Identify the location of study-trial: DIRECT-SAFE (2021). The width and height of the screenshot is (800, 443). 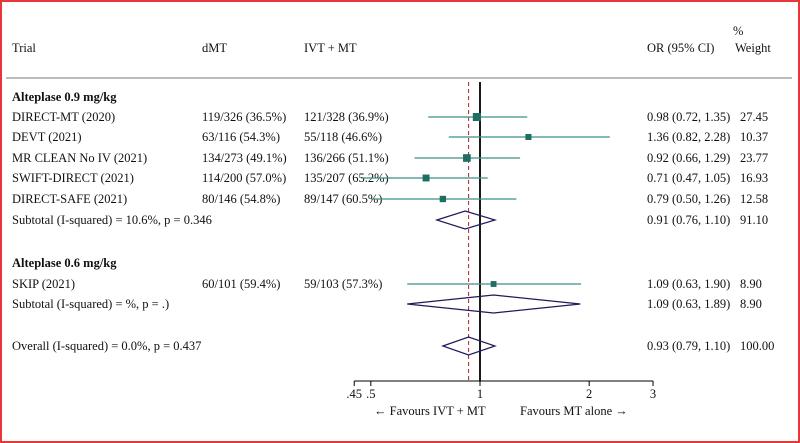
(69, 199).